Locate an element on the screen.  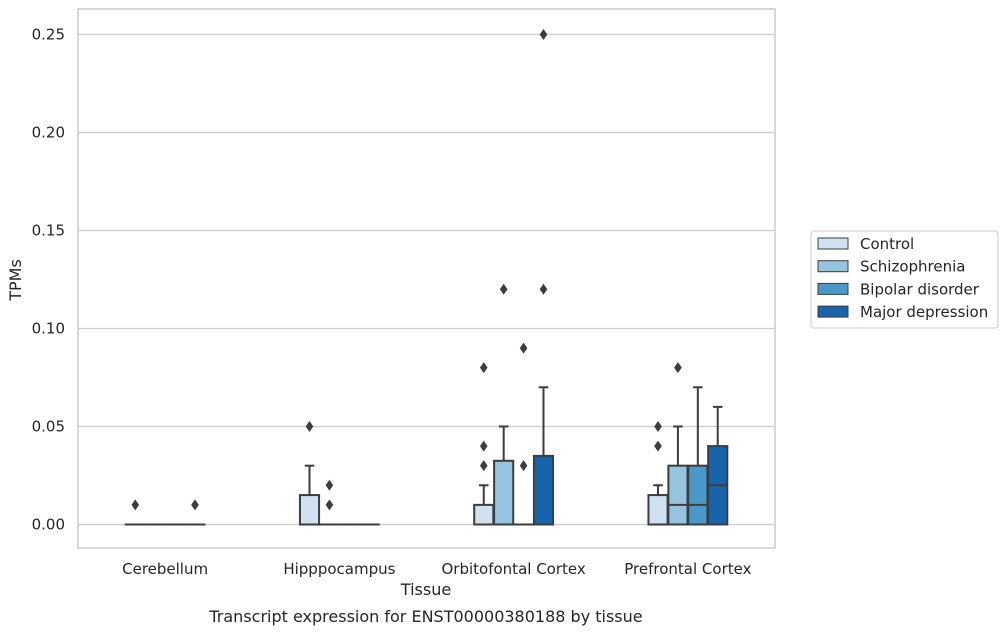
x-tick-label: Prefrontal Cortex is located at coordinates (687, 569).